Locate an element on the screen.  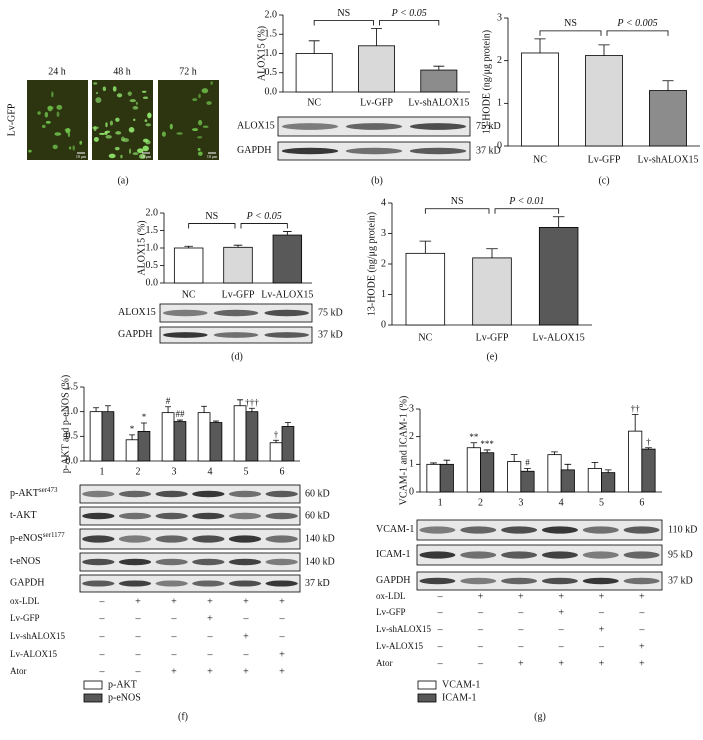
y-tick-label: 1.0 is located at coordinates (152, 247).